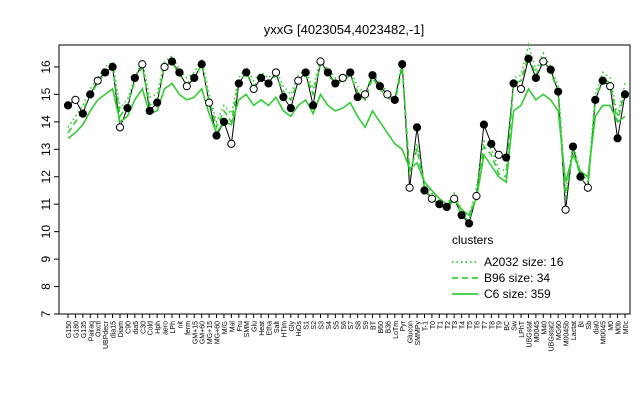 This screenshot has width=640, height=400. What do you see at coordinates (143, 327) in the screenshot?
I see `x-tick-label: C30` at bounding box center [143, 327].